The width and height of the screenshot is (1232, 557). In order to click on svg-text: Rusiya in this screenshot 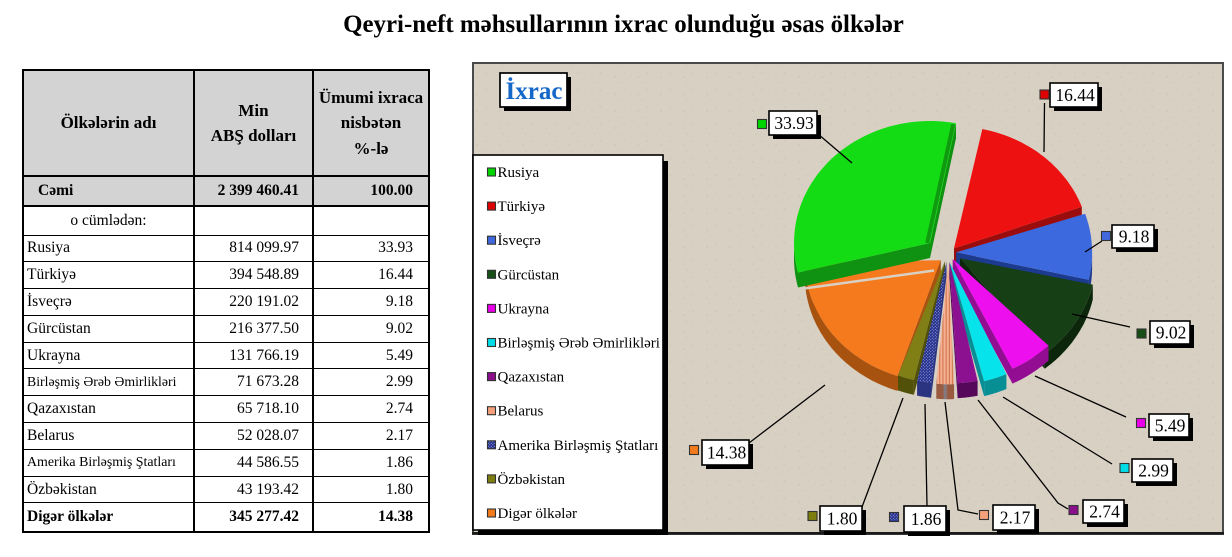, I will do `click(519, 173)`.